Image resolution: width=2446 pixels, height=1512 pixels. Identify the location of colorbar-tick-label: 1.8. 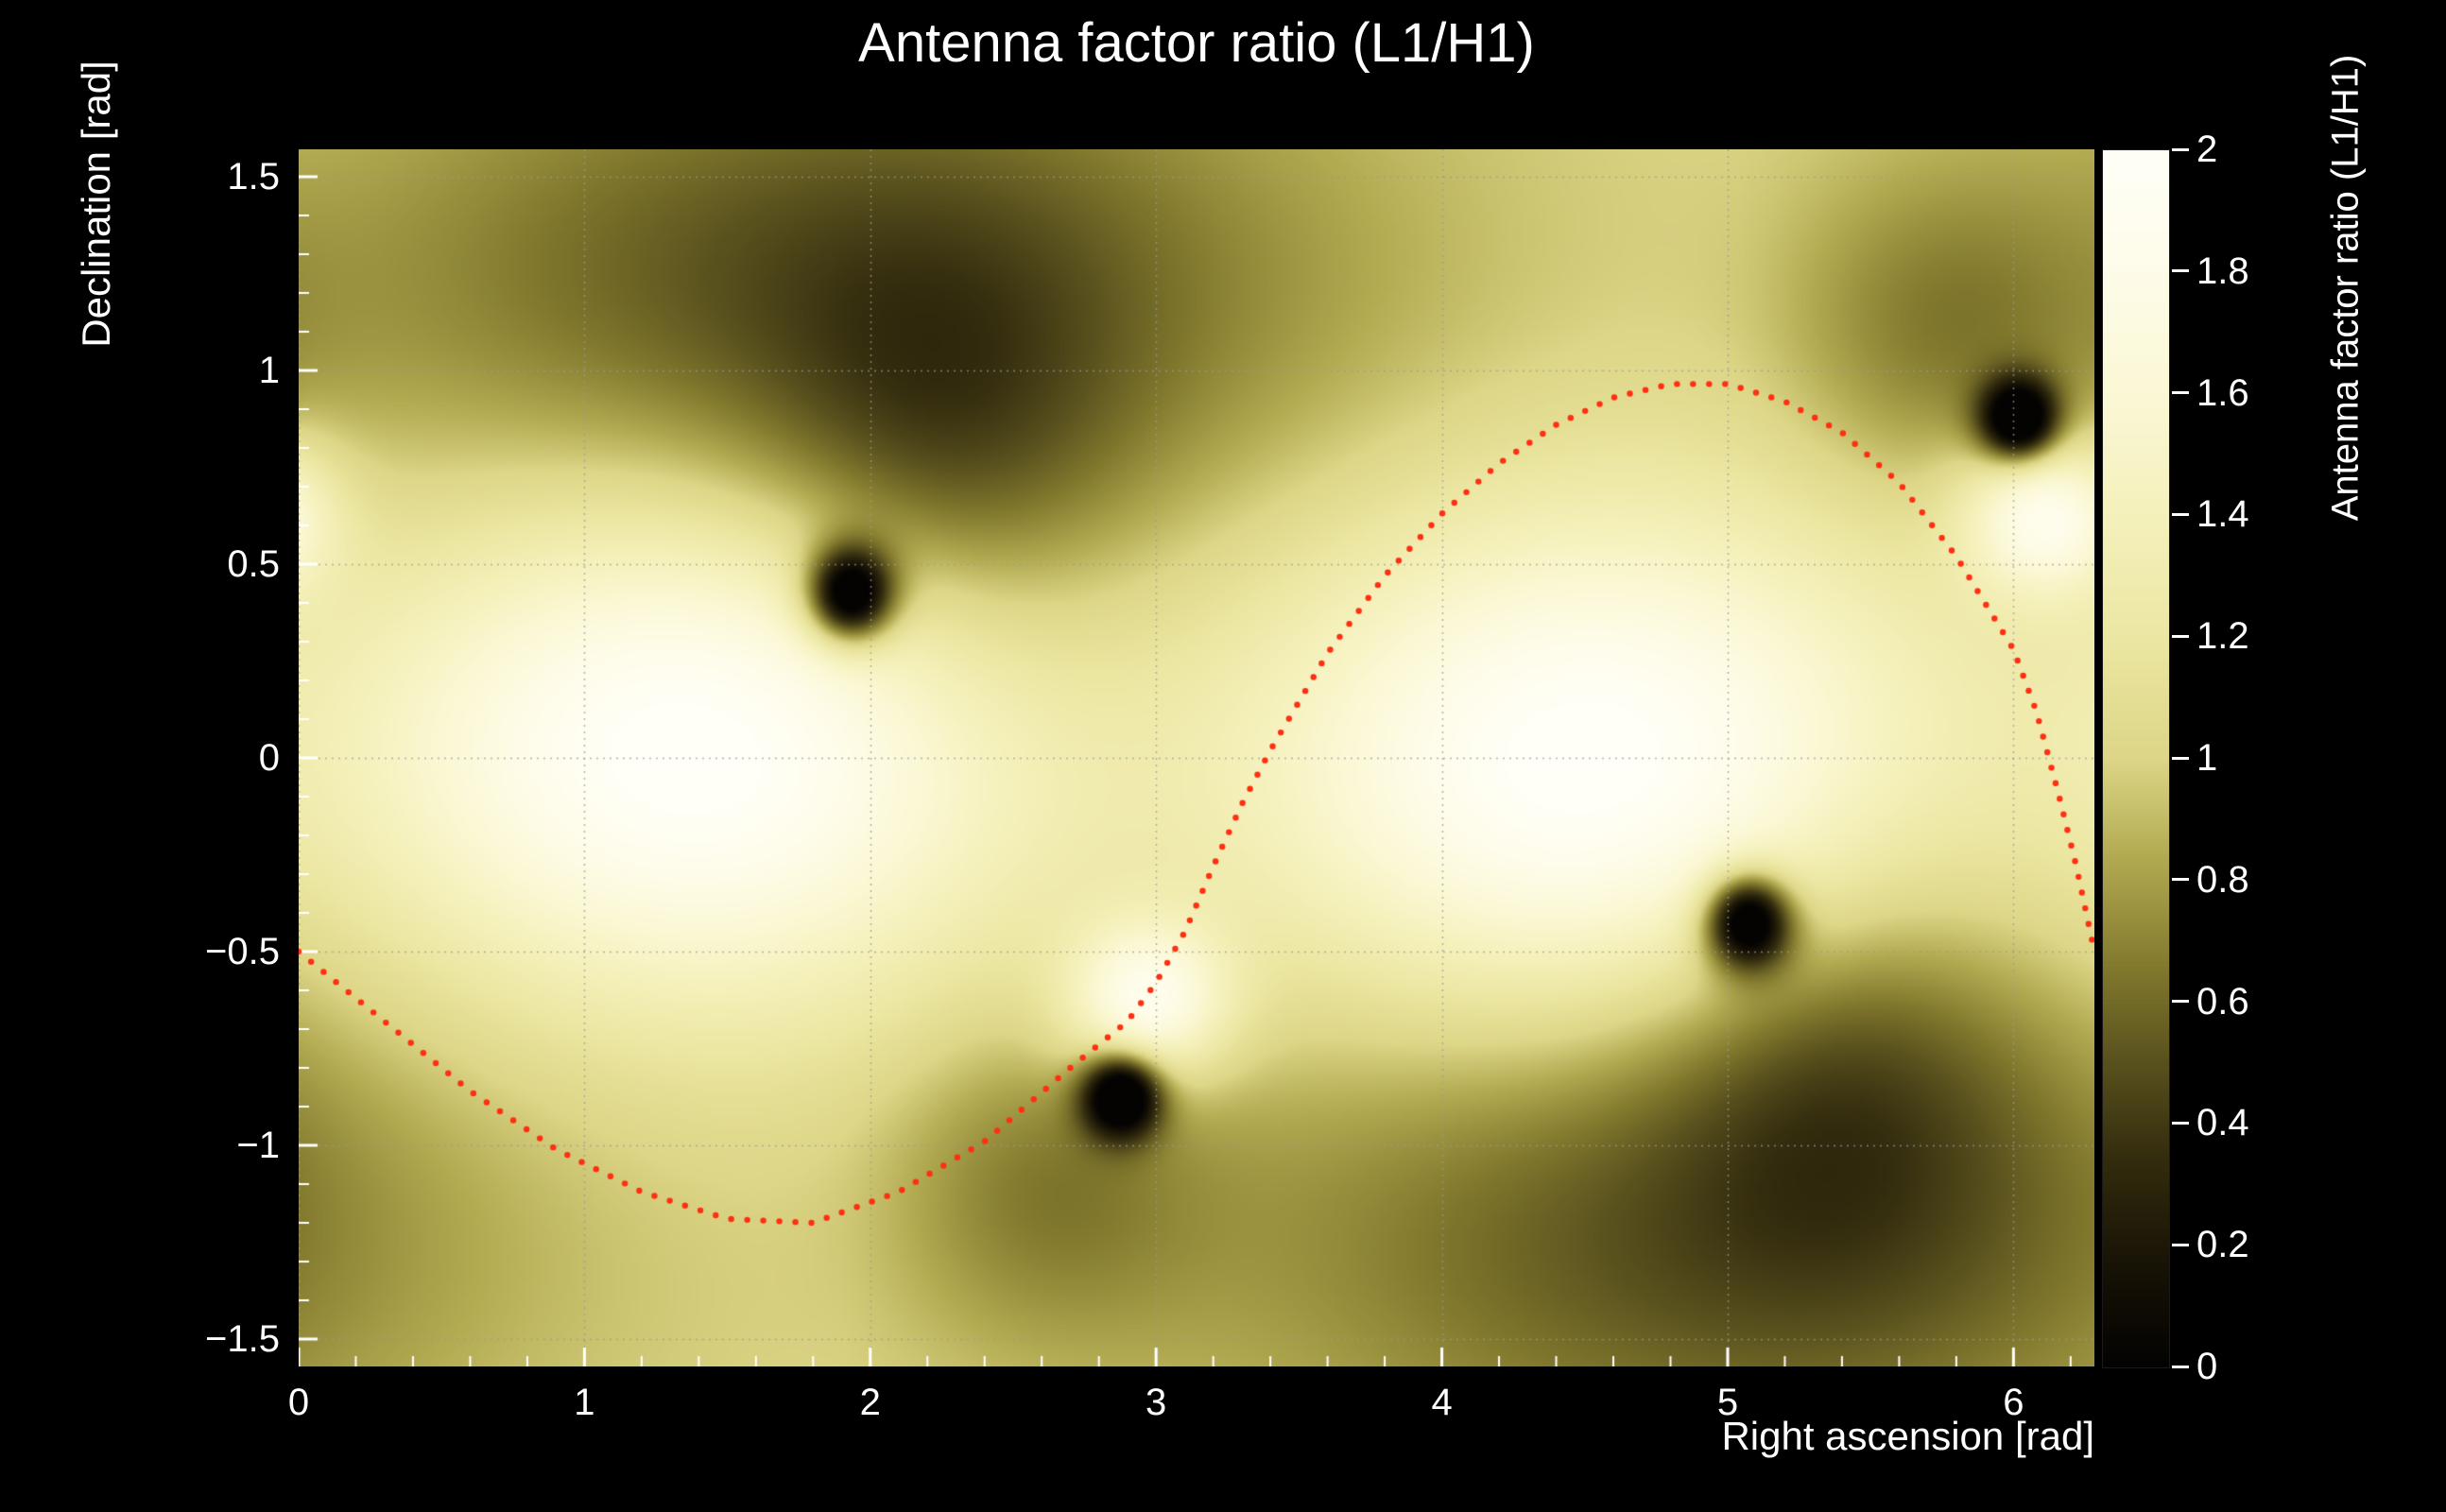
(2222, 270).